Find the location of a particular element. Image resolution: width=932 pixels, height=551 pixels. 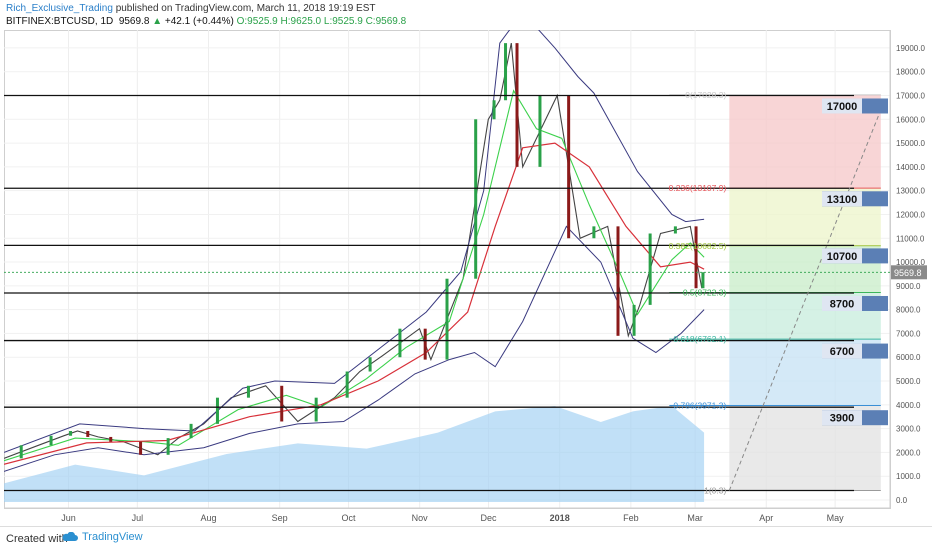

projection-dashed-line is located at coordinates (805, 300).